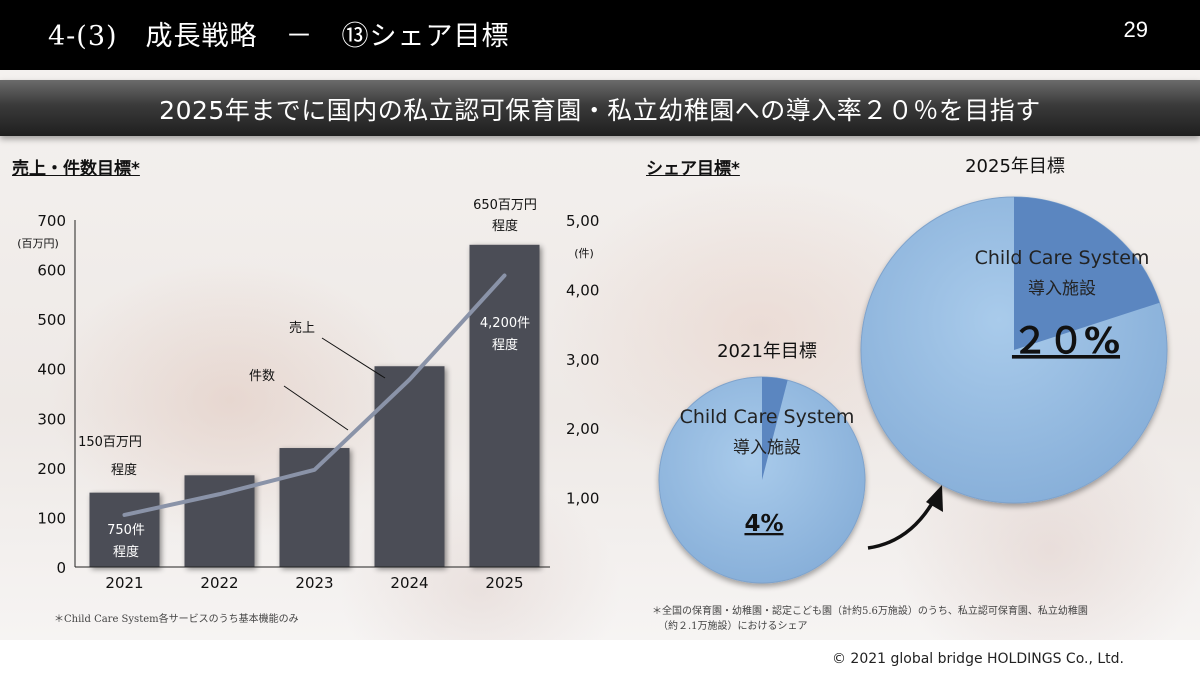 The height and width of the screenshot is (673, 1200). I want to click on y-right-tick-label: 5,000, so click(583, 221).